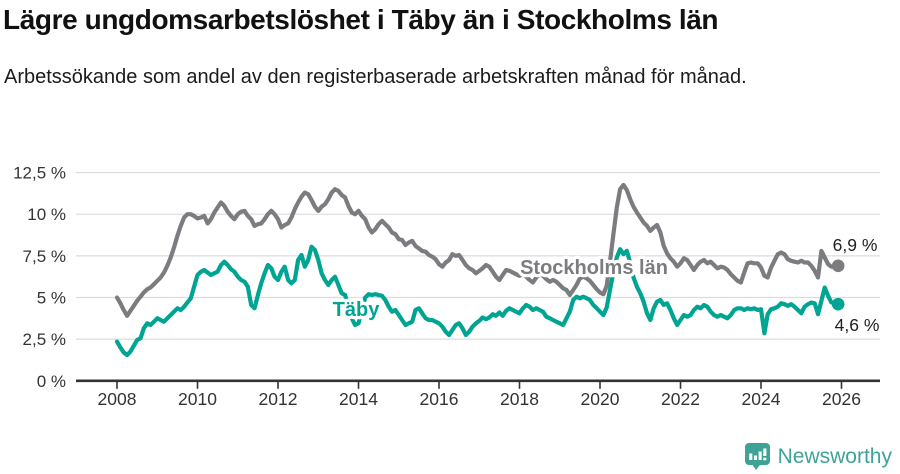 This screenshot has height=474, width=900. Describe the element at coordinates (841, 399) in the screenshot. I see `x-tick-label: 2026` at that location.